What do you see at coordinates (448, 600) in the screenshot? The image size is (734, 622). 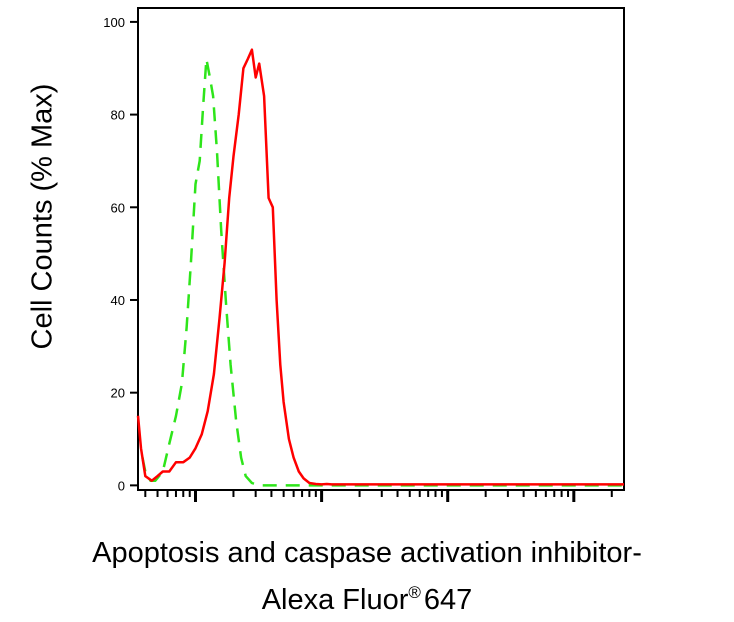 I see `x-axis-title-number: 647` at bounding box center [448, 600].